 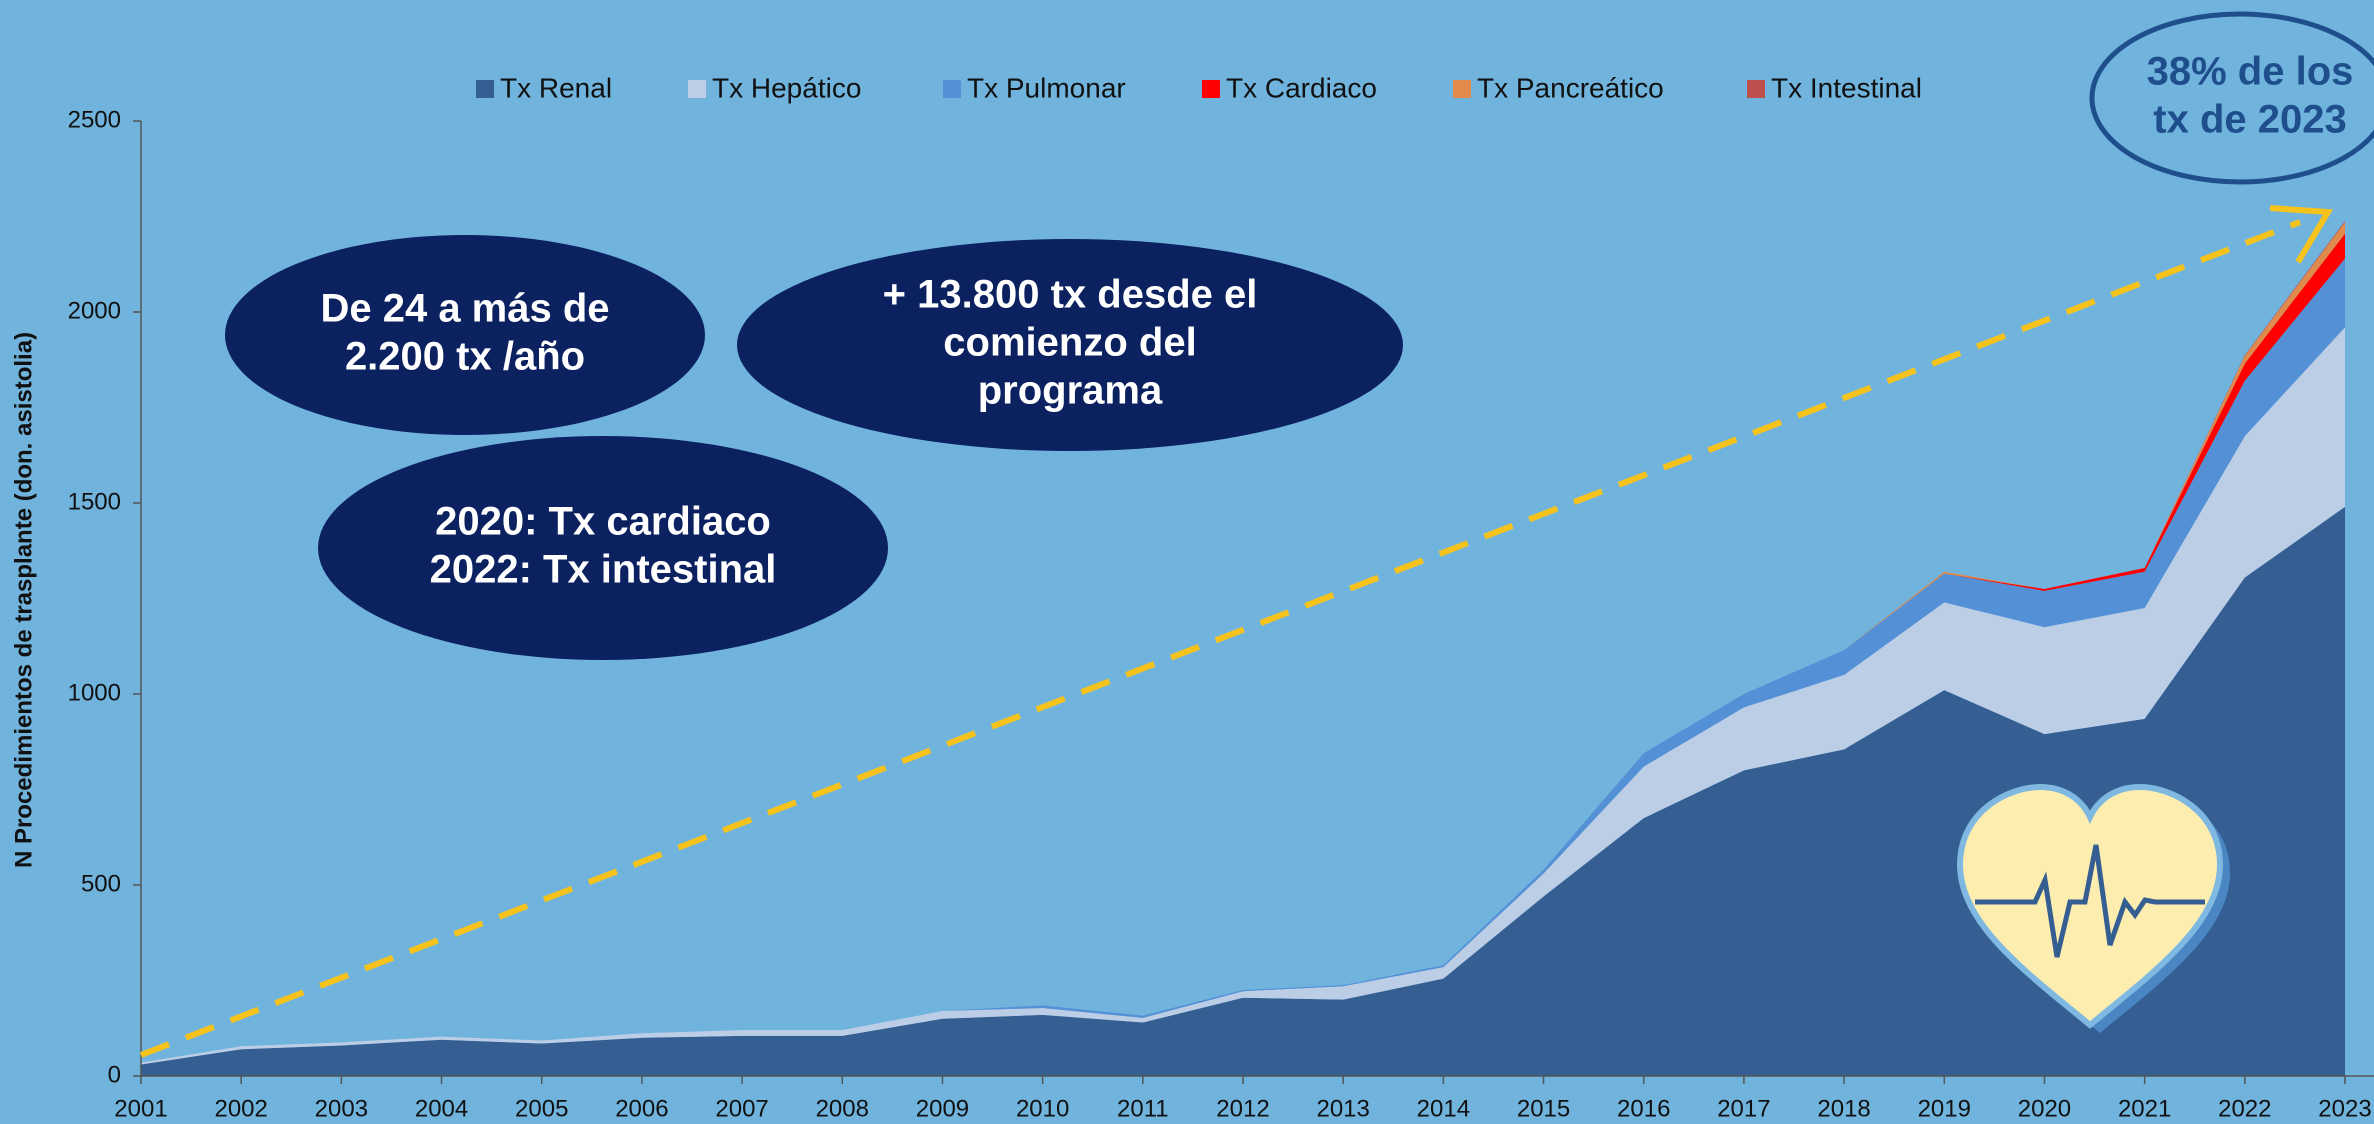 What do you see at coordinates (2044, 1108) in the screenshot?
I see `x-tick-label: 2020` at bounding box center [2044, 1108].